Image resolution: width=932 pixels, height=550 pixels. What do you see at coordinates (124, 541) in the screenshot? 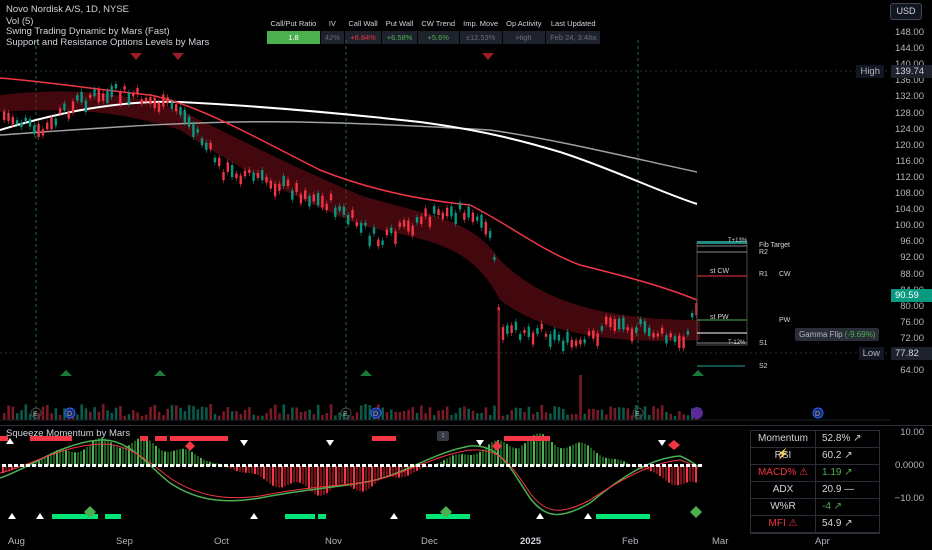
I see `time-tick: Sep` at bounding box center [124, 541].